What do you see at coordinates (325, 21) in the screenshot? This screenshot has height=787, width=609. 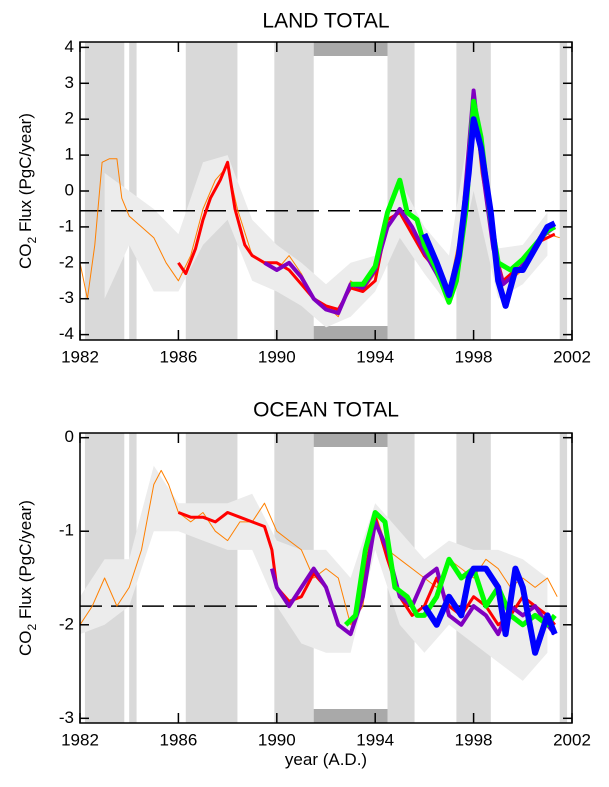 I see `chart-title: LAND TOTAL` at bounding box center [325, 21].